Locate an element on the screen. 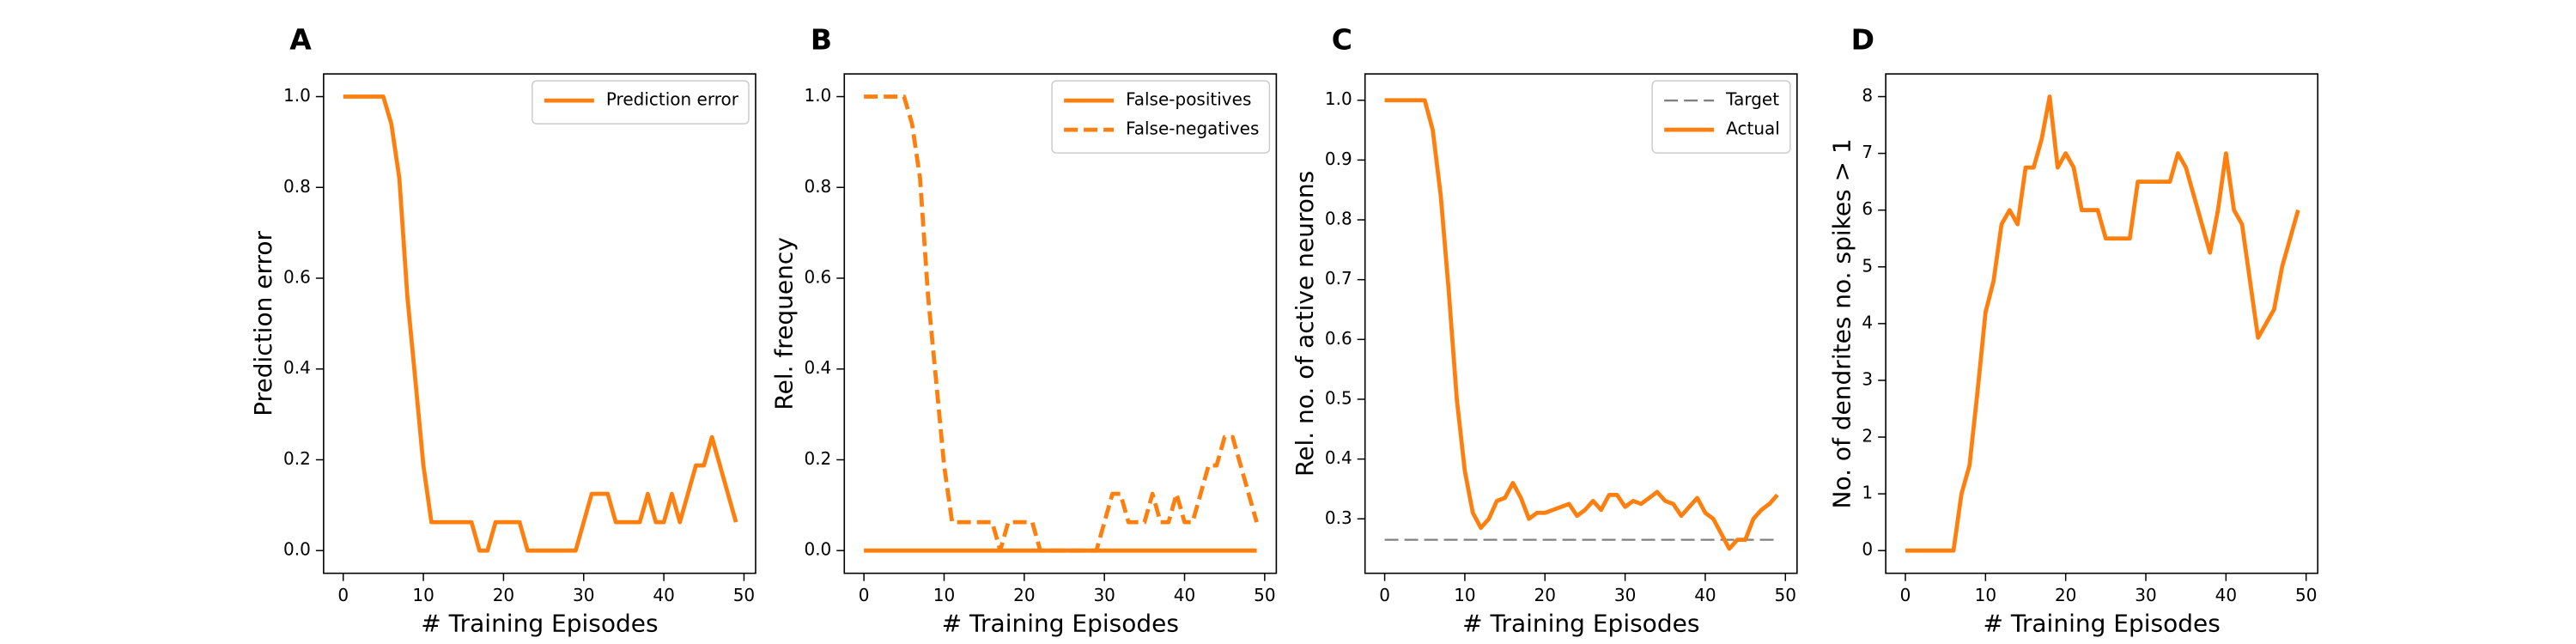  legend: False-positives False-negatives is located at coordinates (1161, 117).